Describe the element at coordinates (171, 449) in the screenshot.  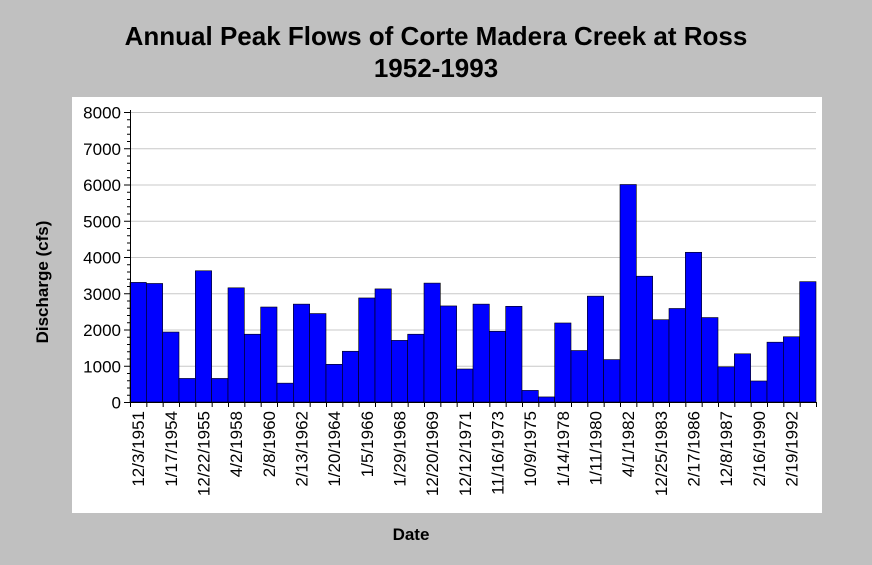
I see `x-tick-label: 1/17/1954` at that location.